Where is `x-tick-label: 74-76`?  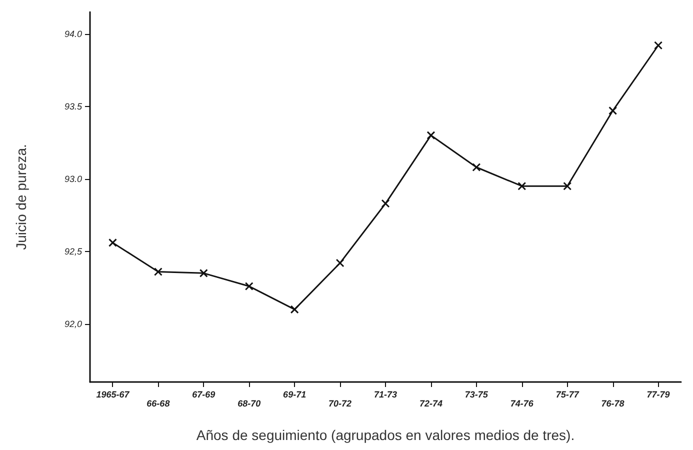 x-tick-label: 74-76 is located at coordinates (522, 403).